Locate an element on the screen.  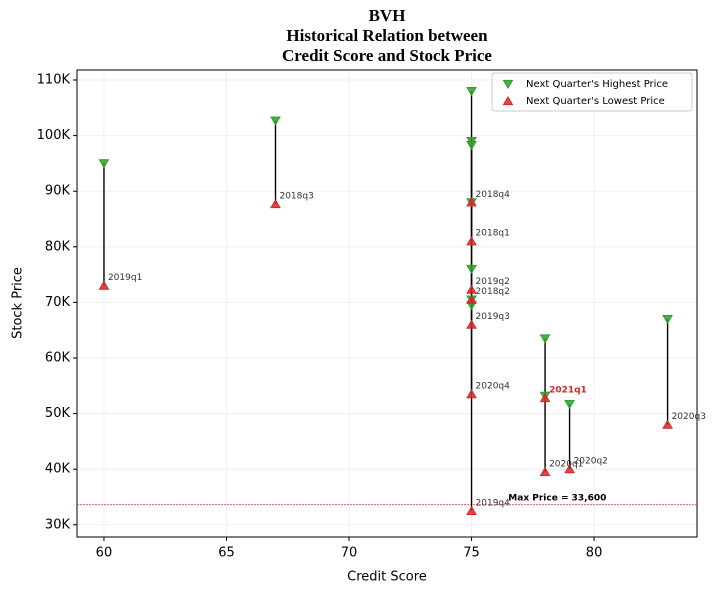
point-label: 2019q1 is located at coordinates (125, 278).